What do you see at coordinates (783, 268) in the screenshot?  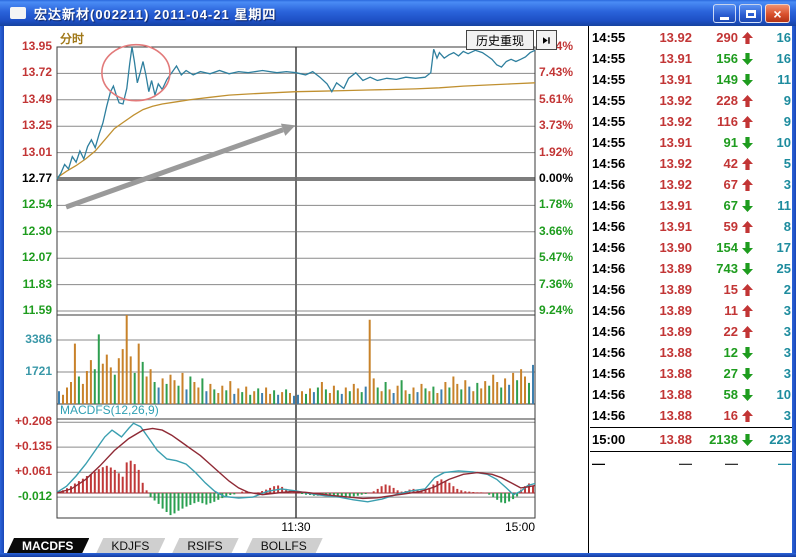 I see `trade-count: 25` at bounding box center [783, 268].